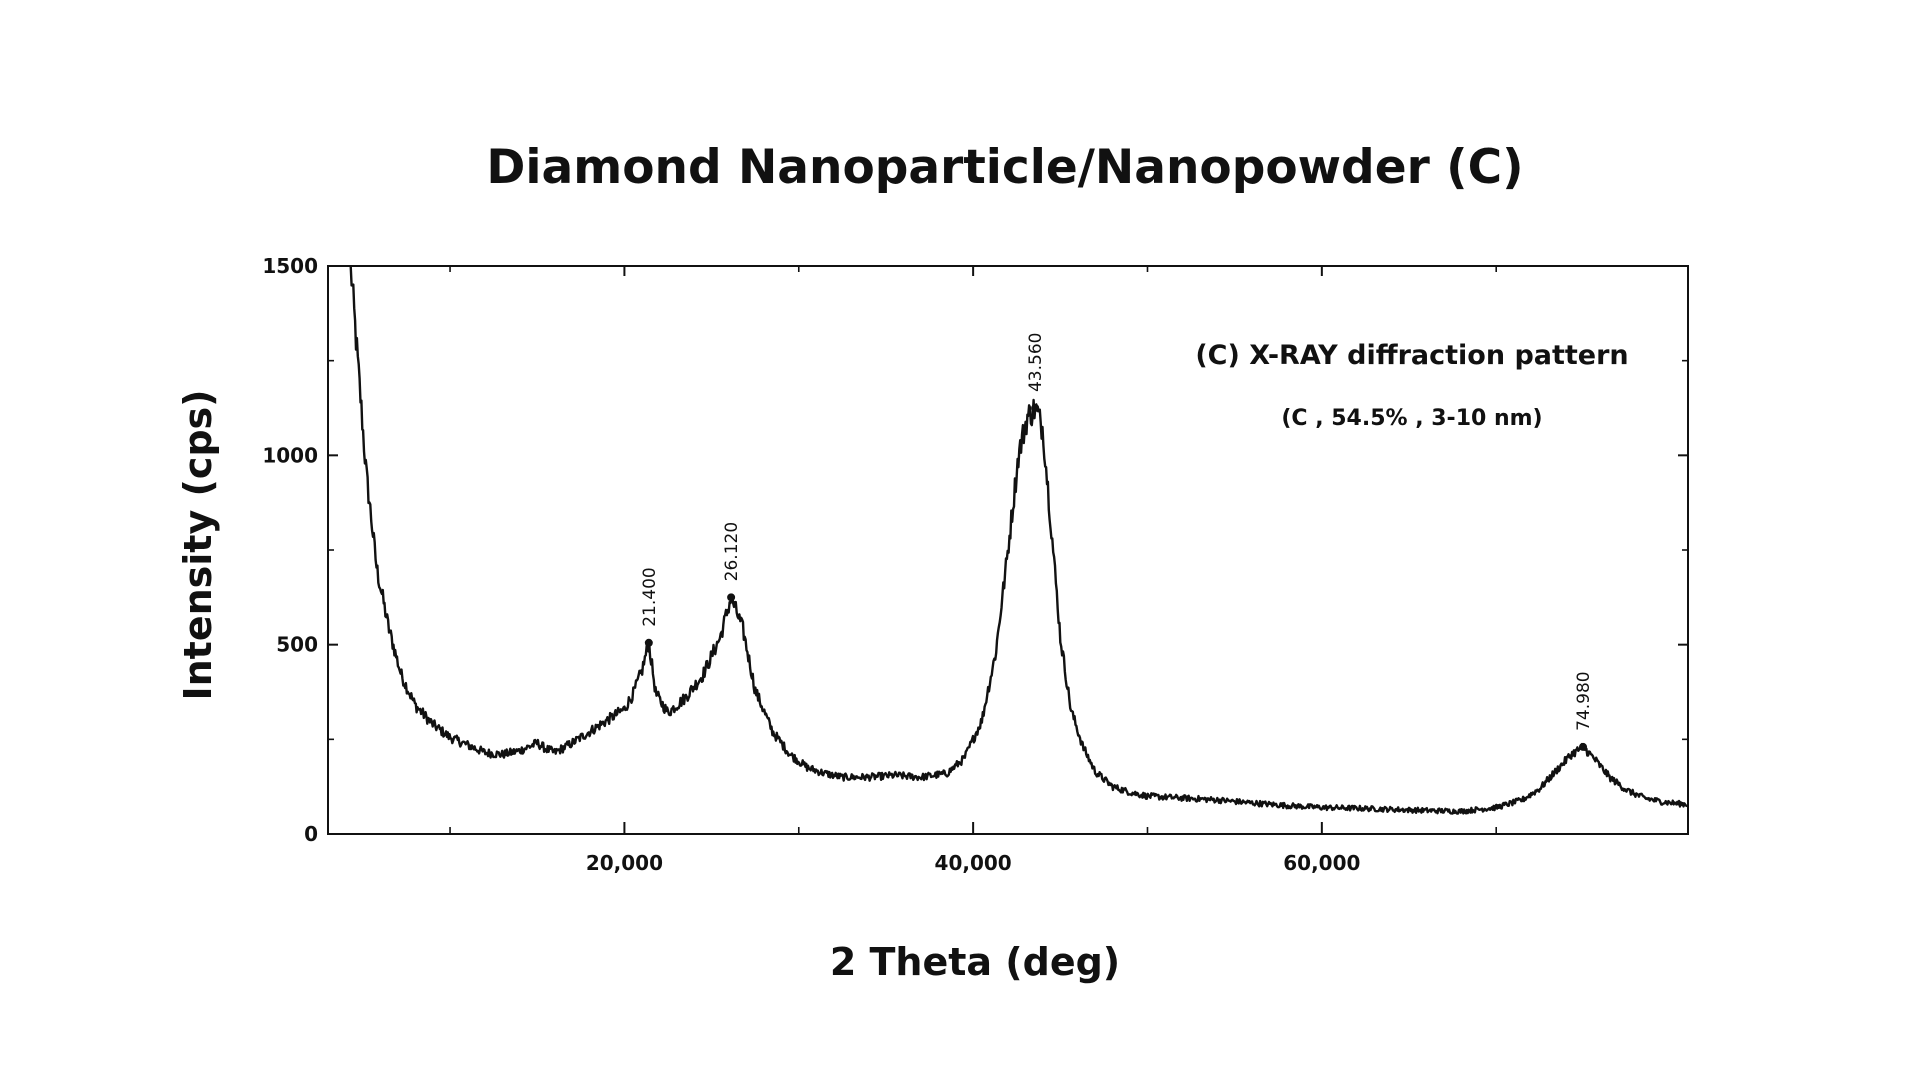 The width and height of the screenshot is (1920, 1080). I want to click on x-tick-label: 20,000, so click(624, 863).